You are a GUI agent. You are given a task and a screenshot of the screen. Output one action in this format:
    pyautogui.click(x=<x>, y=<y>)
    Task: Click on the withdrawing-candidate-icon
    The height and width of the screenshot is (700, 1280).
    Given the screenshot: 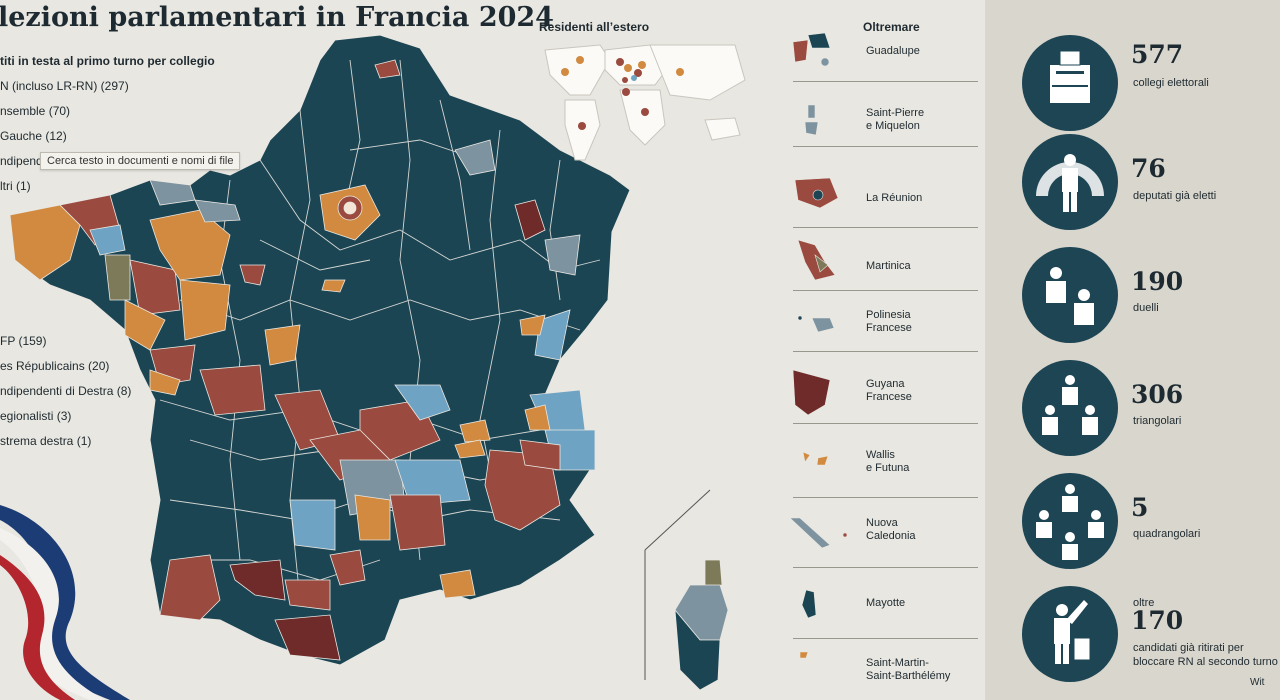 What is the action you would take?
    pyautogui.click(x=1070, y=634)
    